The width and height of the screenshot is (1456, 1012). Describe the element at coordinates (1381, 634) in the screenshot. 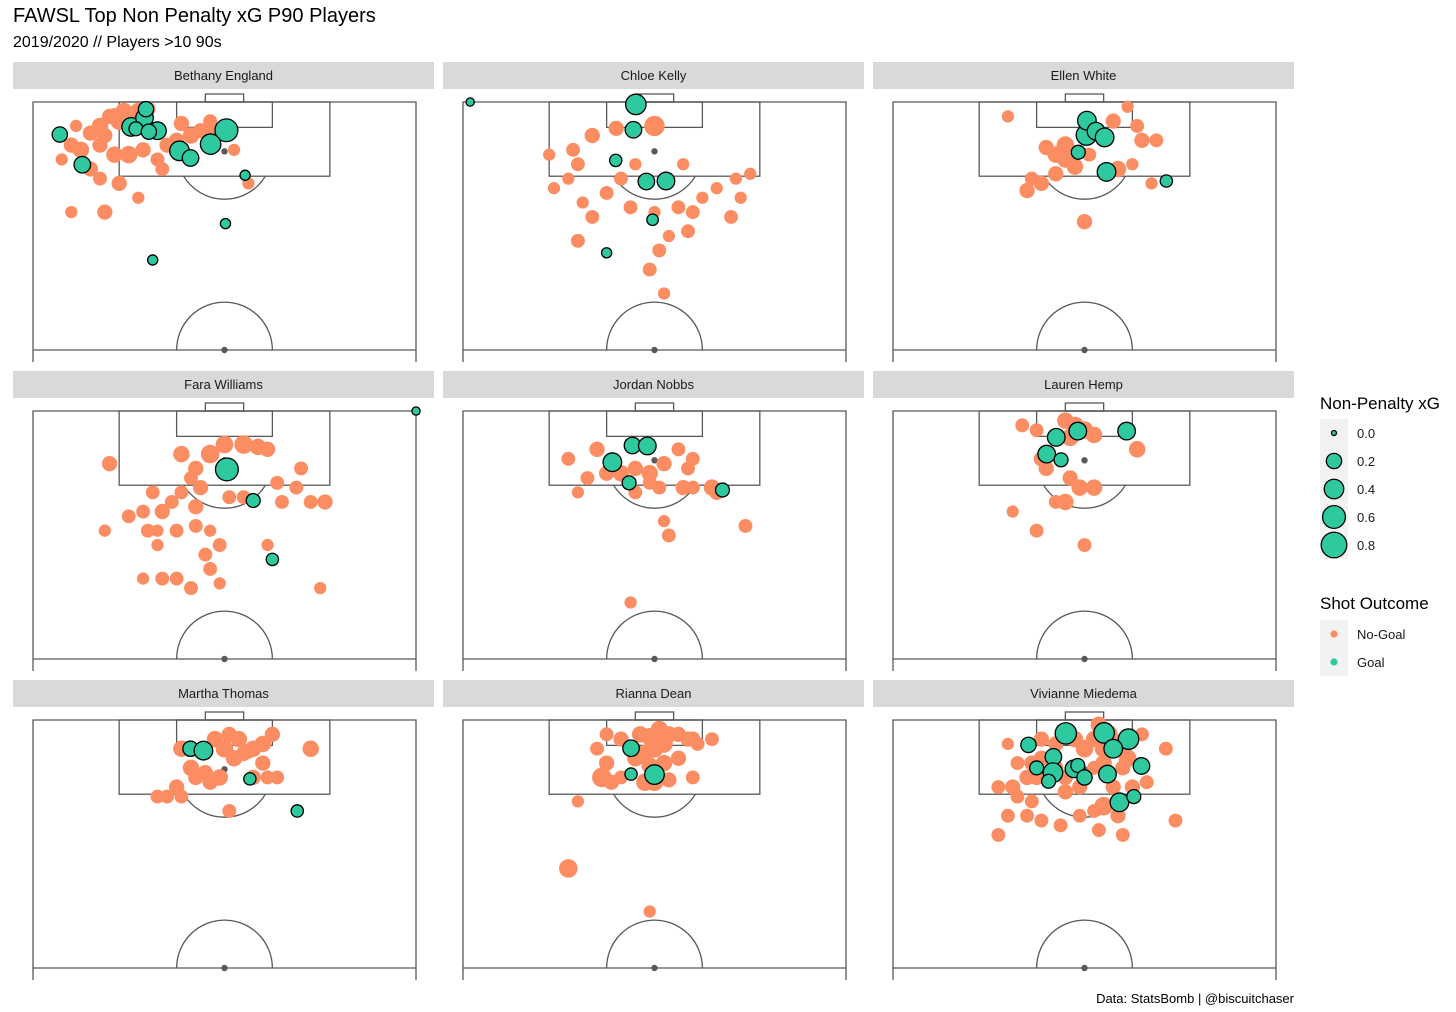

I see `color-legend-label: No-Goal` at that location.